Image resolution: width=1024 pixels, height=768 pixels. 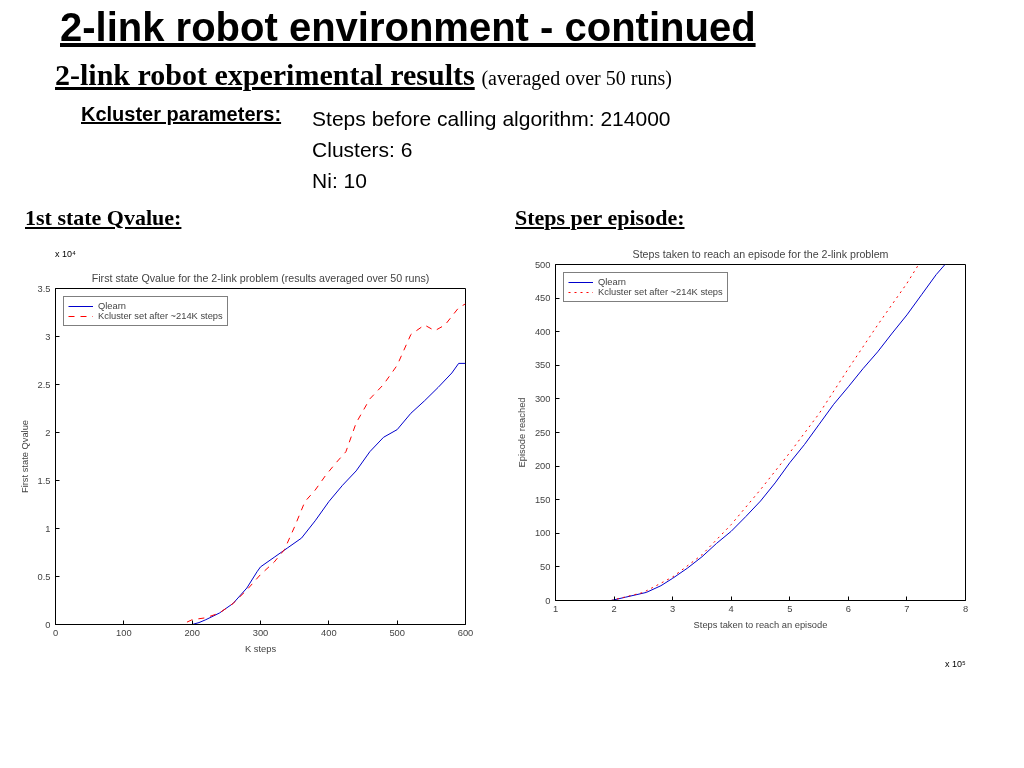 I want to click on y-tick-label: 3, so click(x=48, y=336).